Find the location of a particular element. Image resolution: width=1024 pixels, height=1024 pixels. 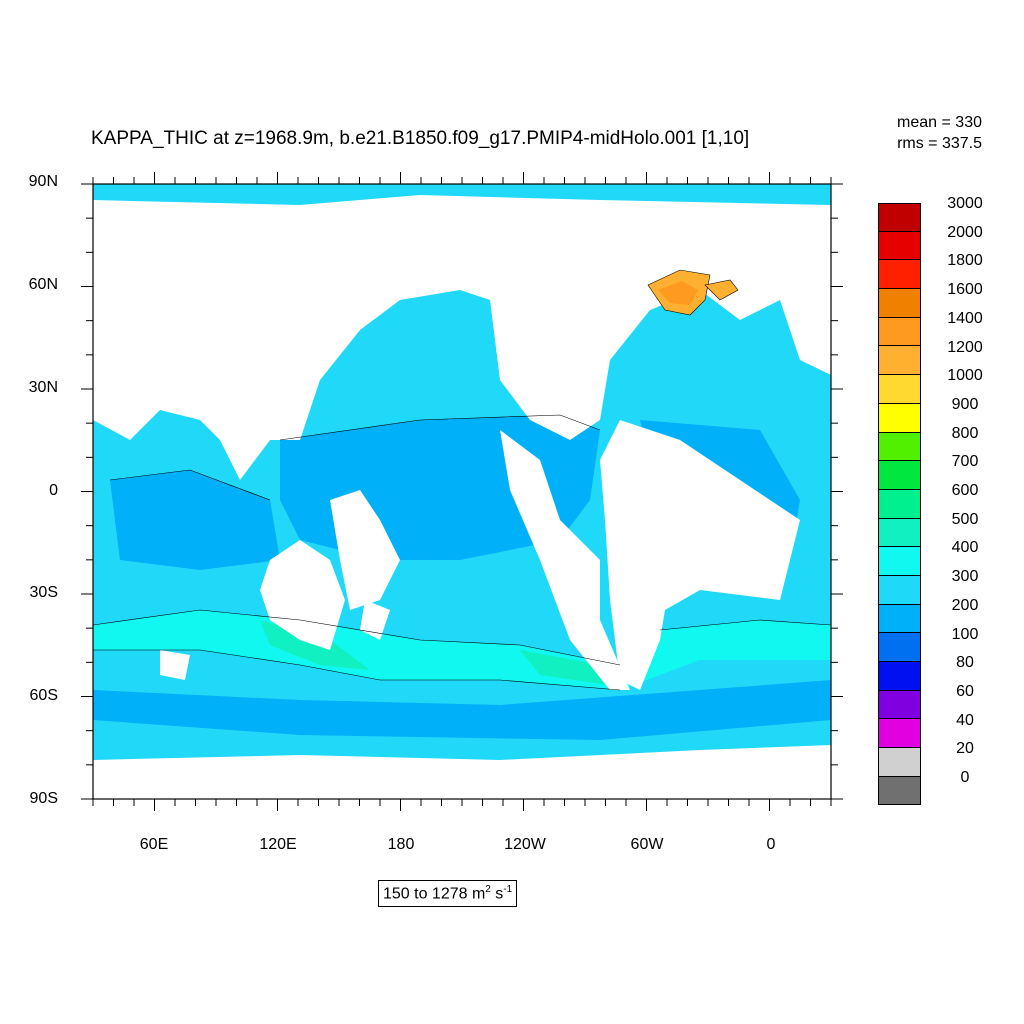

lon-label-120e: 120E is located at coordinates (278, 844).